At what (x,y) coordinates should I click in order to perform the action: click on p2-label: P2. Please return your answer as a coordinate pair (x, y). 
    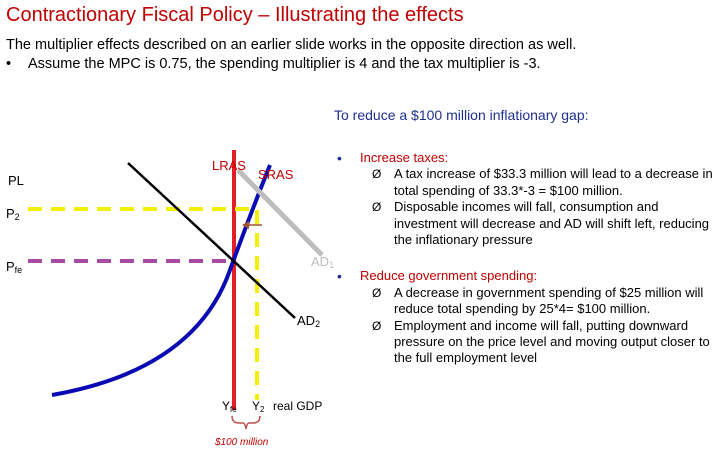
    Looking at the image, I should click on (13, 214).